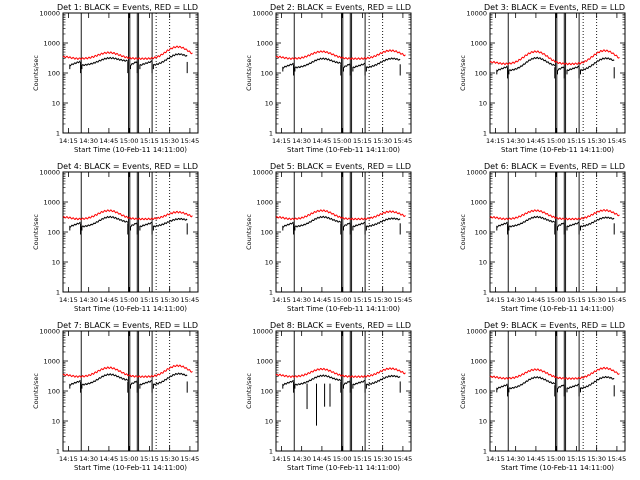 The image size is (640, 480). Describe the element at coordinates (340, 7) in the screenshot. I see `panel-title: Det 2: BLACK = Events, RED = LLD` at that location.